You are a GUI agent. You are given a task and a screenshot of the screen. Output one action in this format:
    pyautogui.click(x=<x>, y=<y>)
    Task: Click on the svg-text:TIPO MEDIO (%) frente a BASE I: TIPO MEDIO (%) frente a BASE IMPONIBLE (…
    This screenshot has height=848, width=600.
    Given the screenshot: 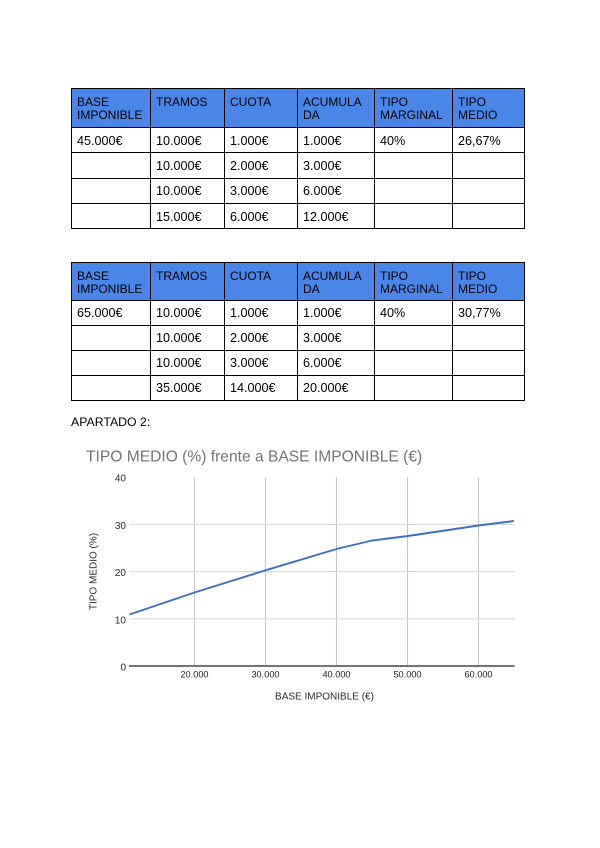 What is the action you would take?
    pyautogui.click(x=254, y=456)
    